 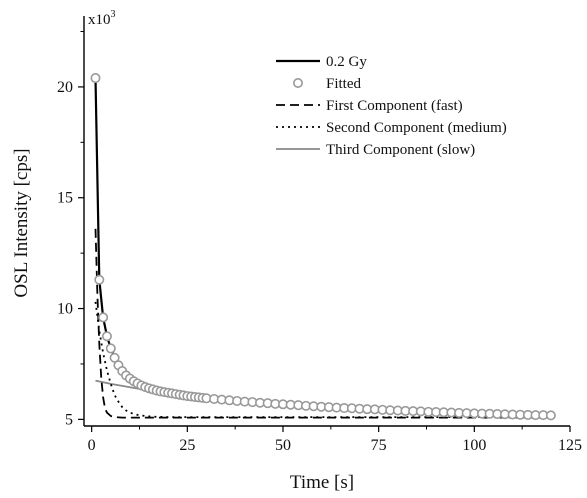 I want to click on y-tick-label: 20, so click(x=65, y=87).